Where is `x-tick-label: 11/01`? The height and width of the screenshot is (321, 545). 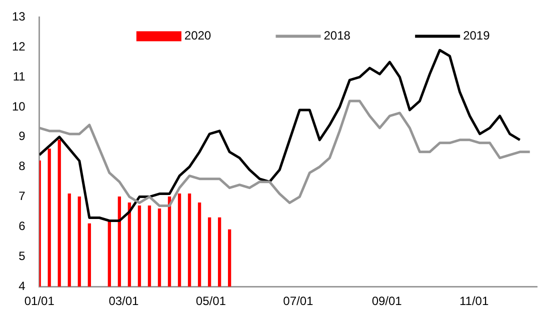
x-tick-label: 11/01 is located at coordinates (474, 301).